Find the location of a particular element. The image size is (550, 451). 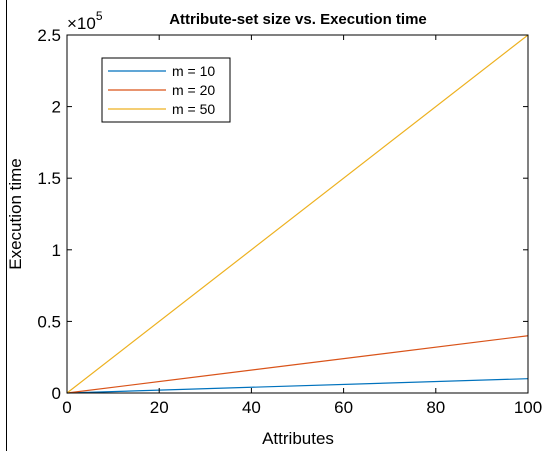

y-tick-label: 0.5 is located at coordinates (49, 321).